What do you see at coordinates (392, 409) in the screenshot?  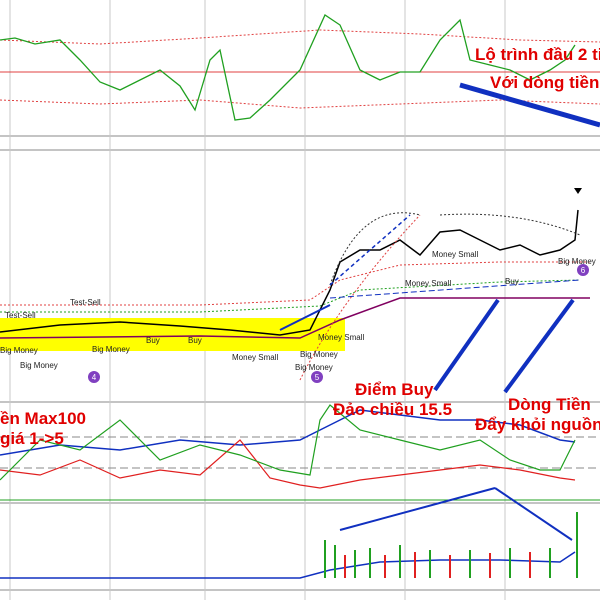 I see `note-line: Đảo chiều 15.5` at bounding box center [392, 409].